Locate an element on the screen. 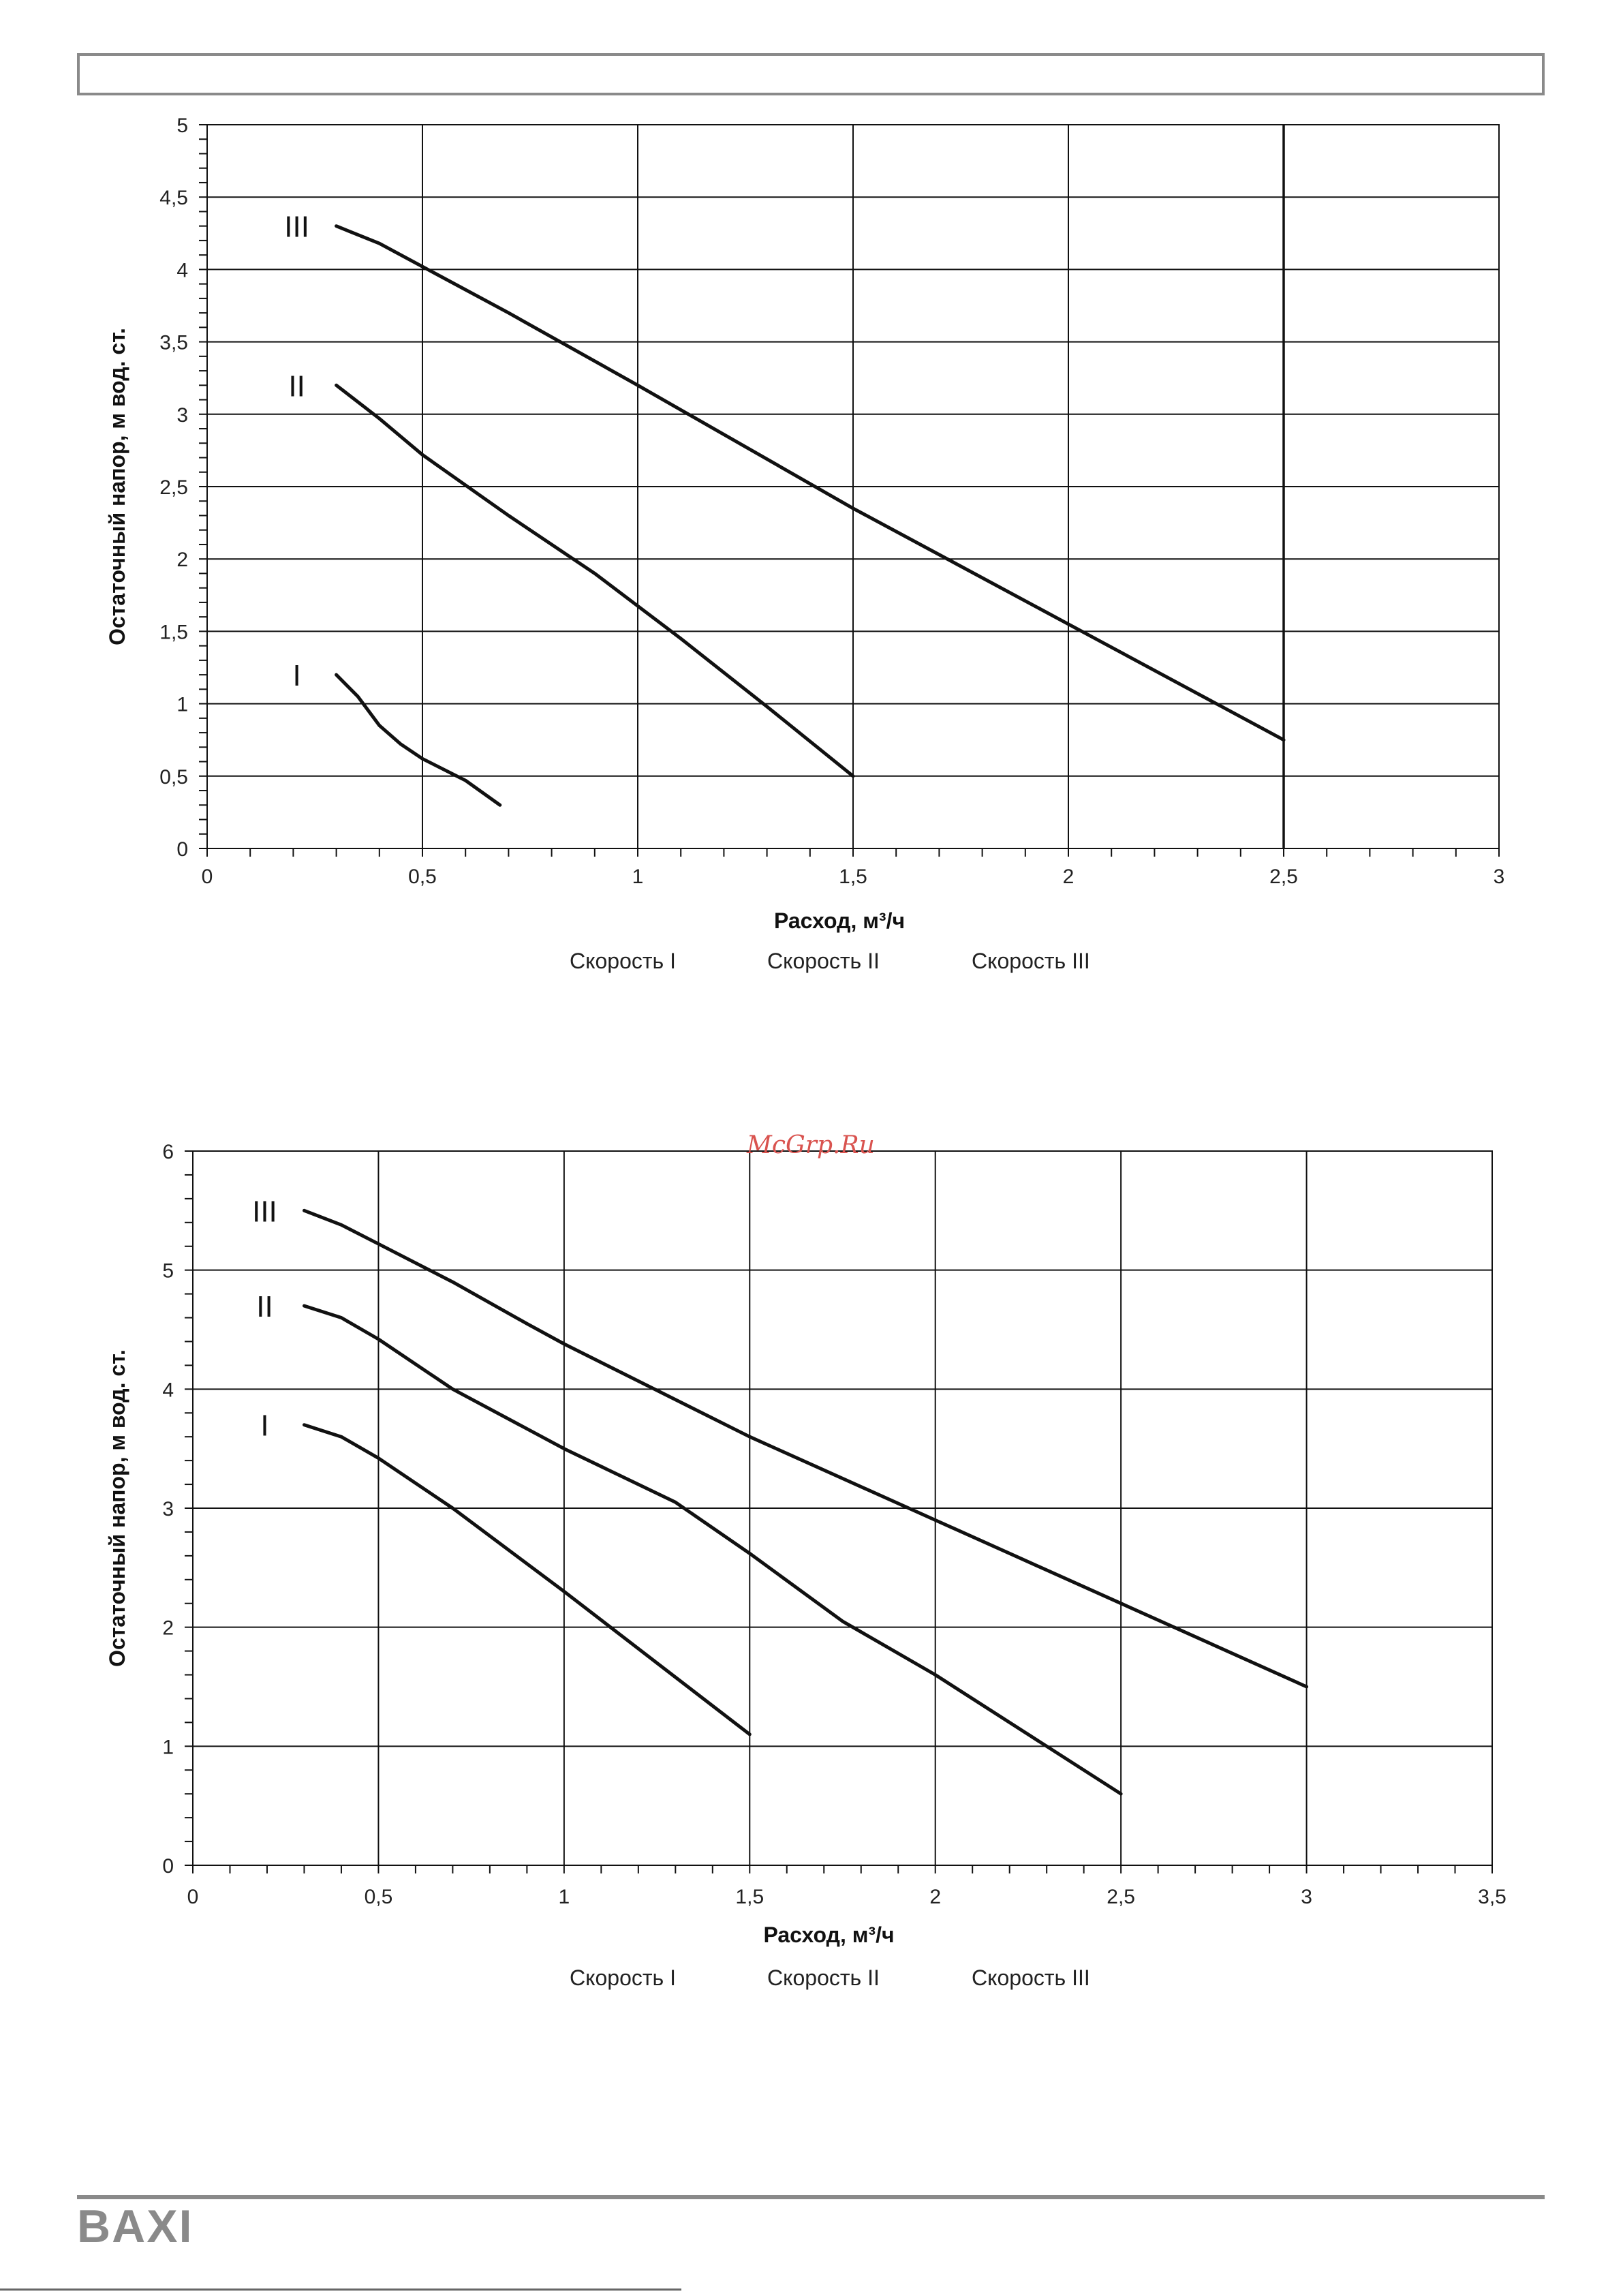 The width and height of the screenshot is (1623, 2296). legend-speed-1-bottom: Скорость I is located at coordinates (623, 1978).